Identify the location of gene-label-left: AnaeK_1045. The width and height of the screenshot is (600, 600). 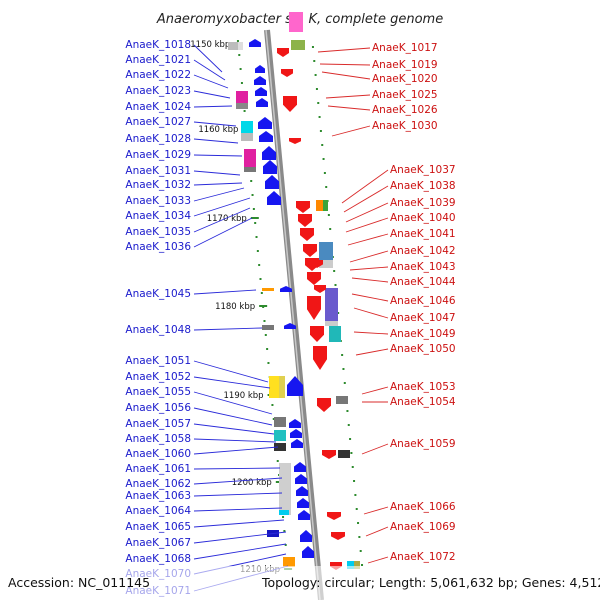
(158, 294).